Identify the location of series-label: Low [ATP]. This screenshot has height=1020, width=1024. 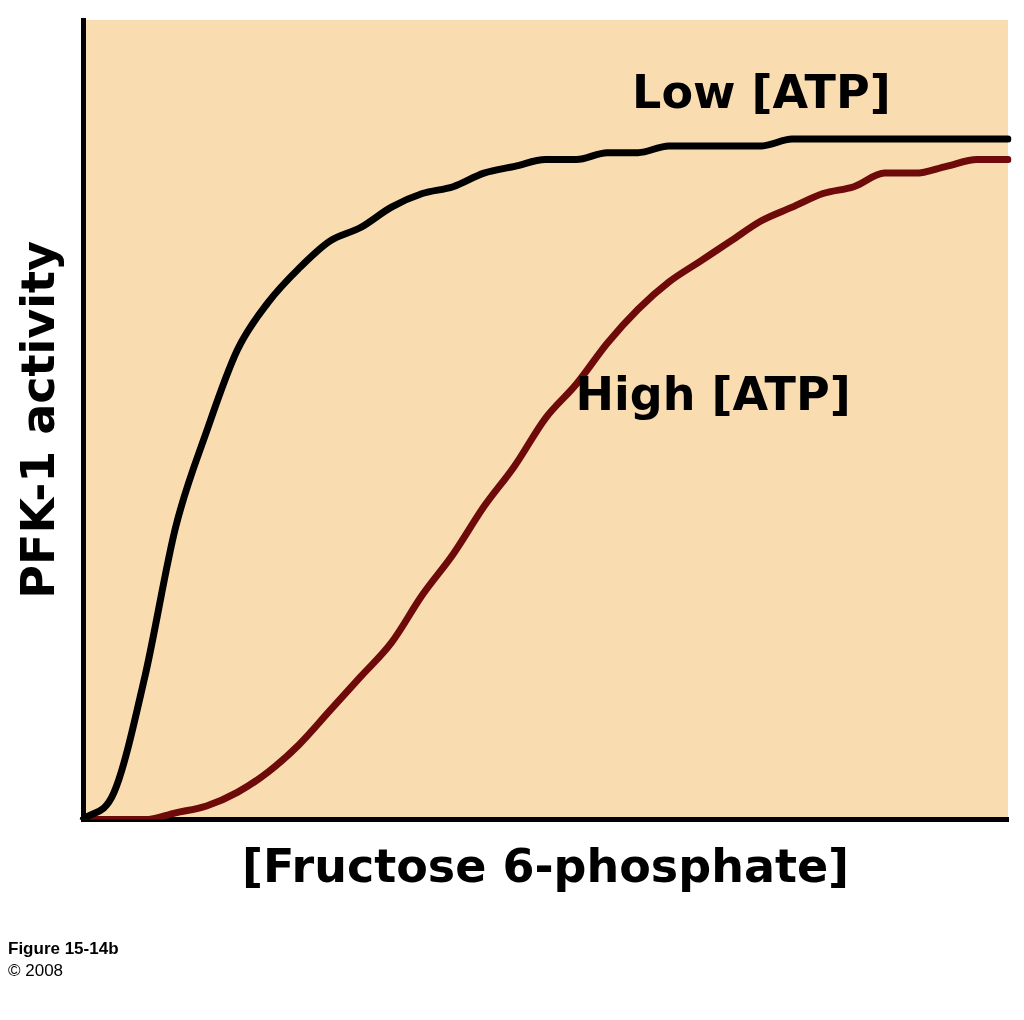
(761, 91).